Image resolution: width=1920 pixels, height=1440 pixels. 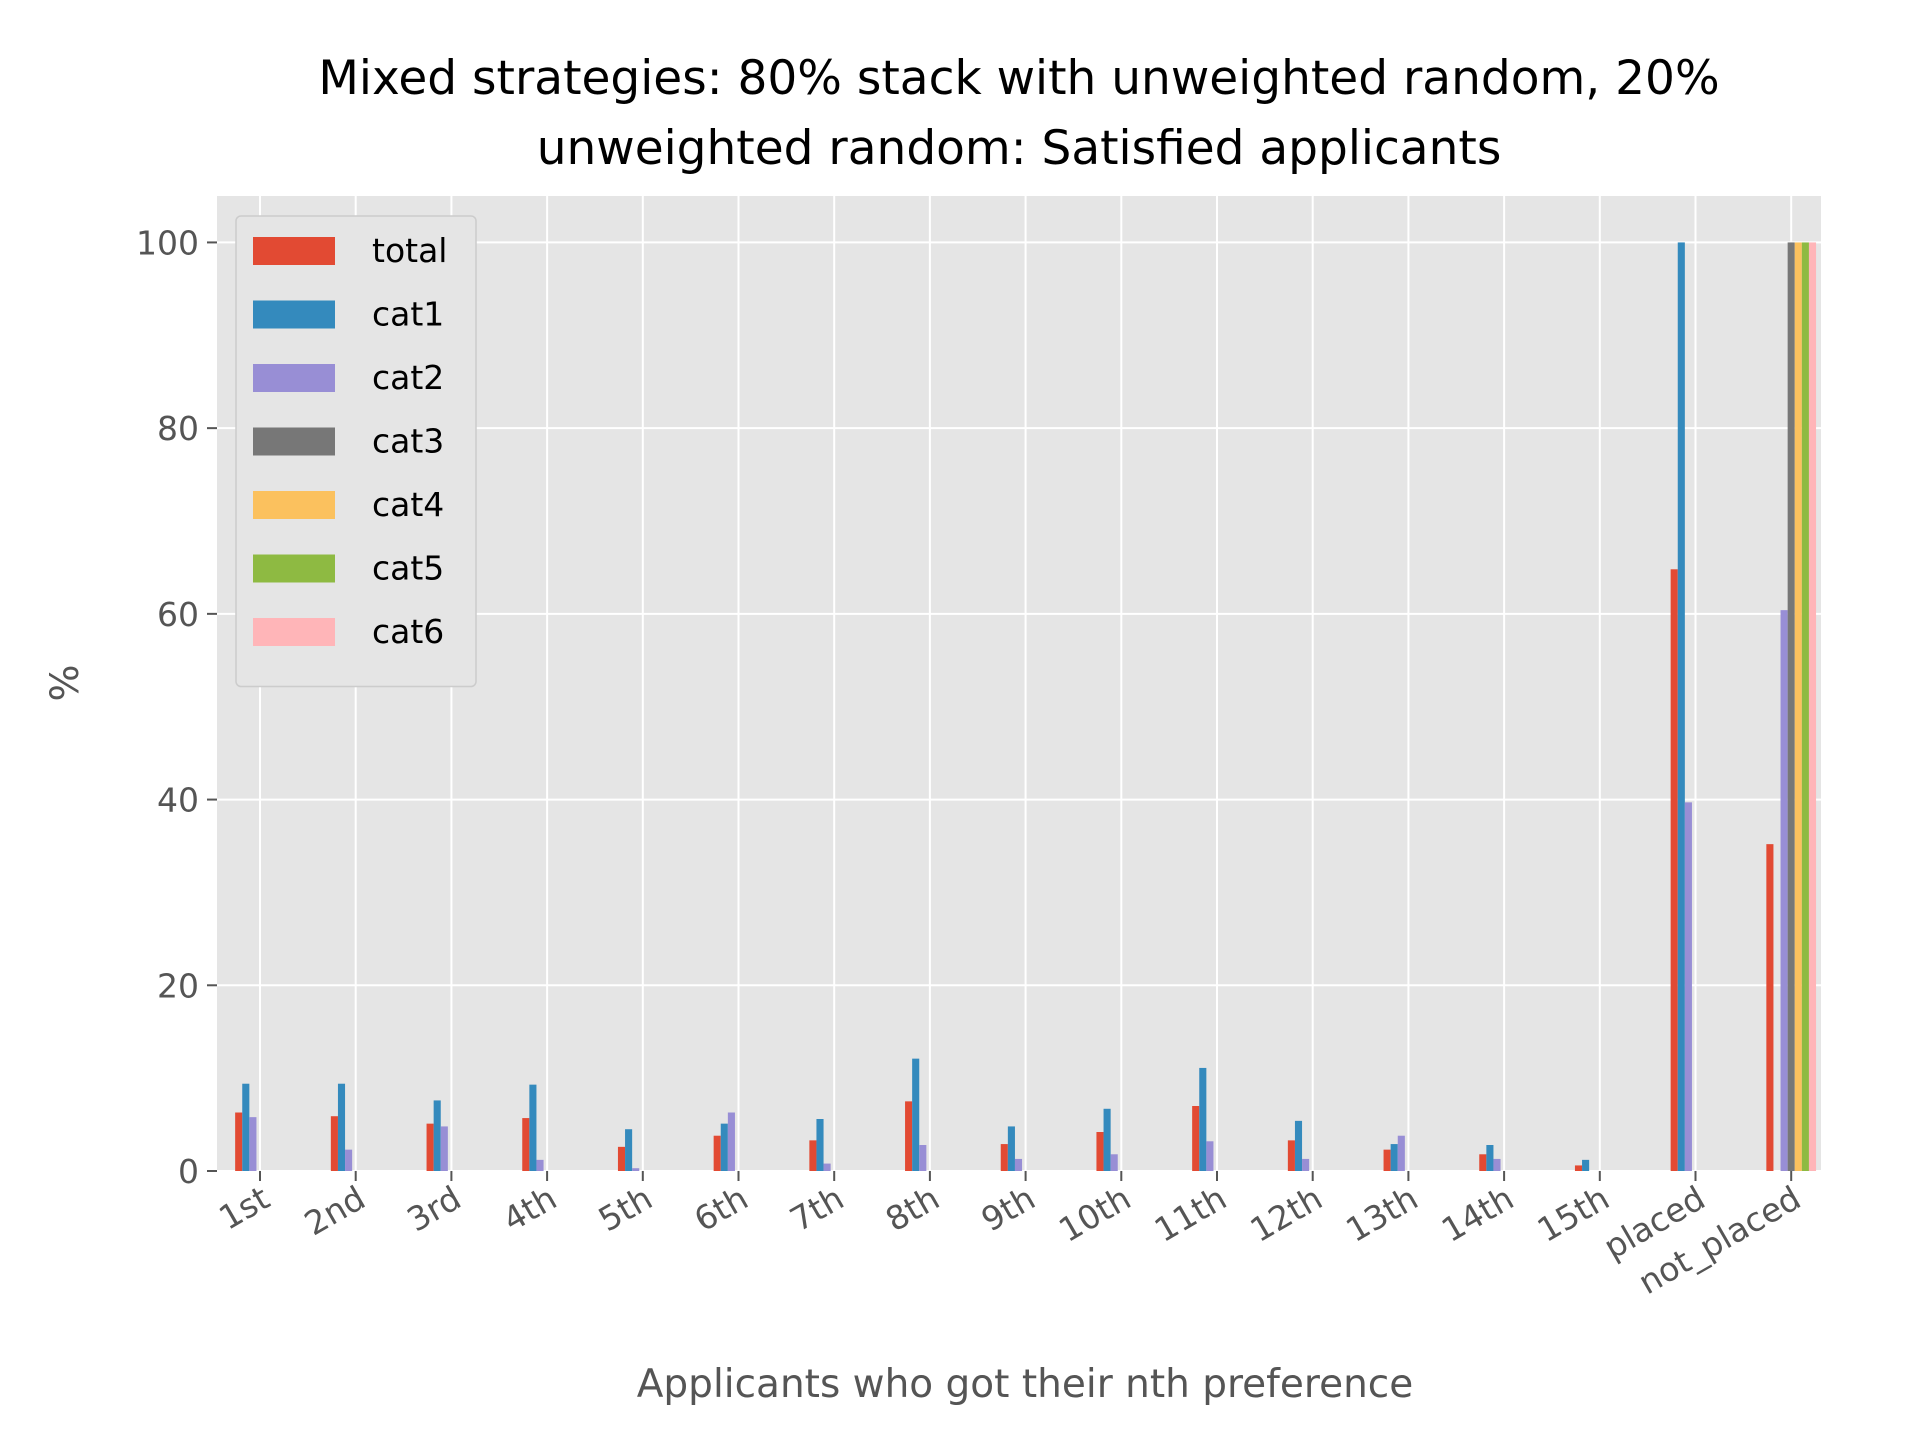 I want to click on legend-label-cat3: cat3, so click(x=408, y=441).